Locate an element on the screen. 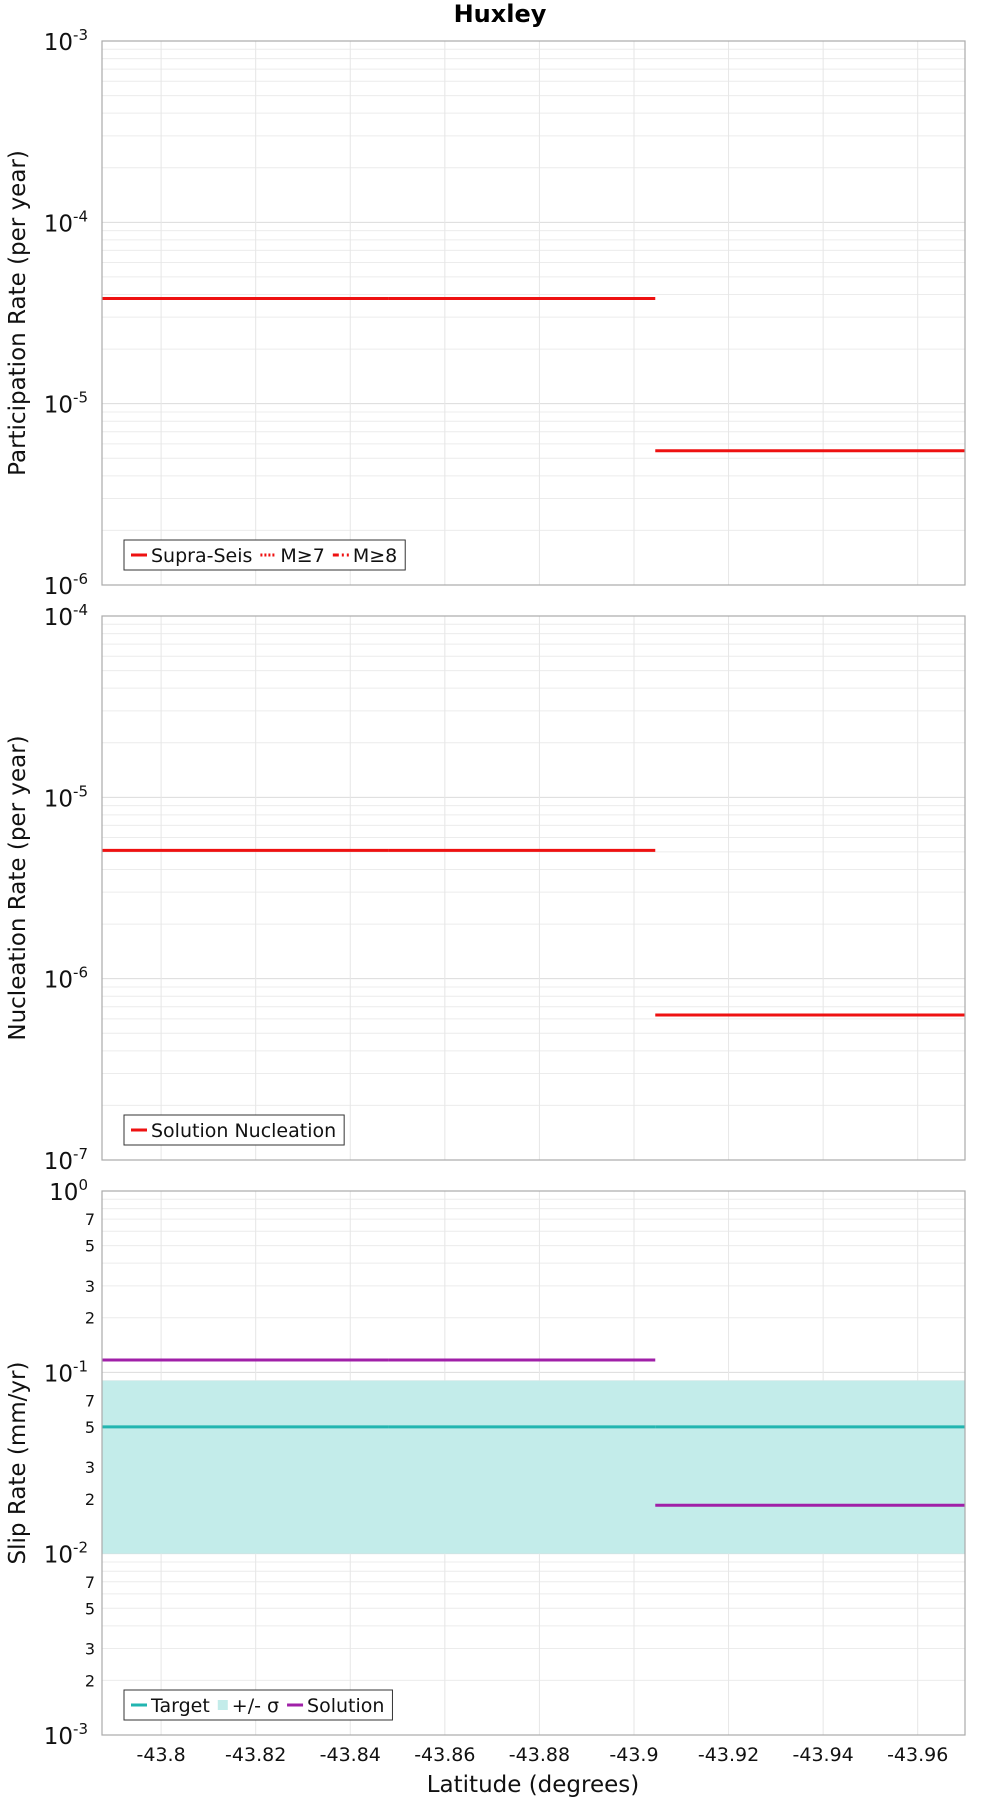  legend-label: Target is located at coordinates (180, 1706).